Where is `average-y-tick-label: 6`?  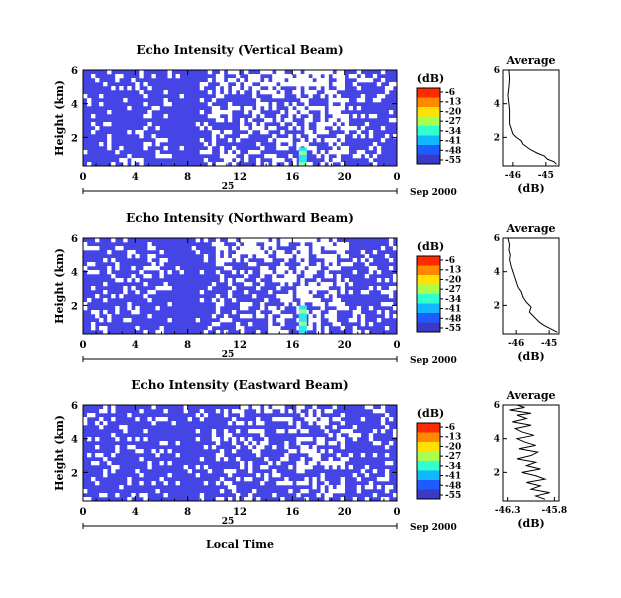 average-y-tick-label: 6 is located at coordinates (497, 71).